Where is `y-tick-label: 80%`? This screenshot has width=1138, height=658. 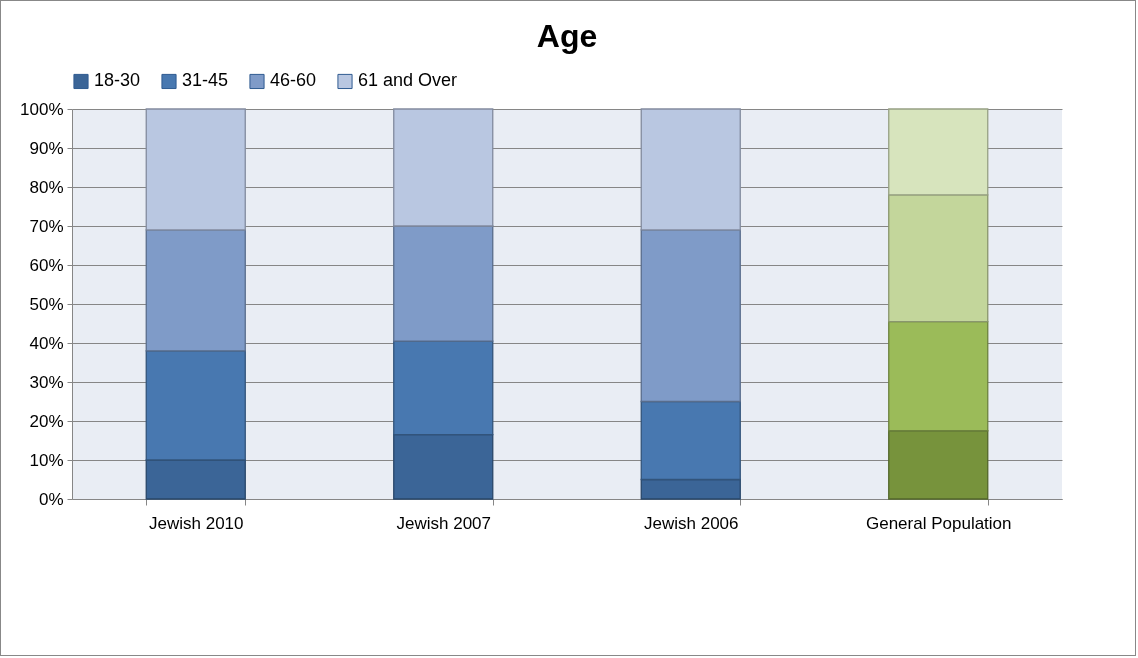 y-tick-label: 80% is located at coordinates (46, 187).